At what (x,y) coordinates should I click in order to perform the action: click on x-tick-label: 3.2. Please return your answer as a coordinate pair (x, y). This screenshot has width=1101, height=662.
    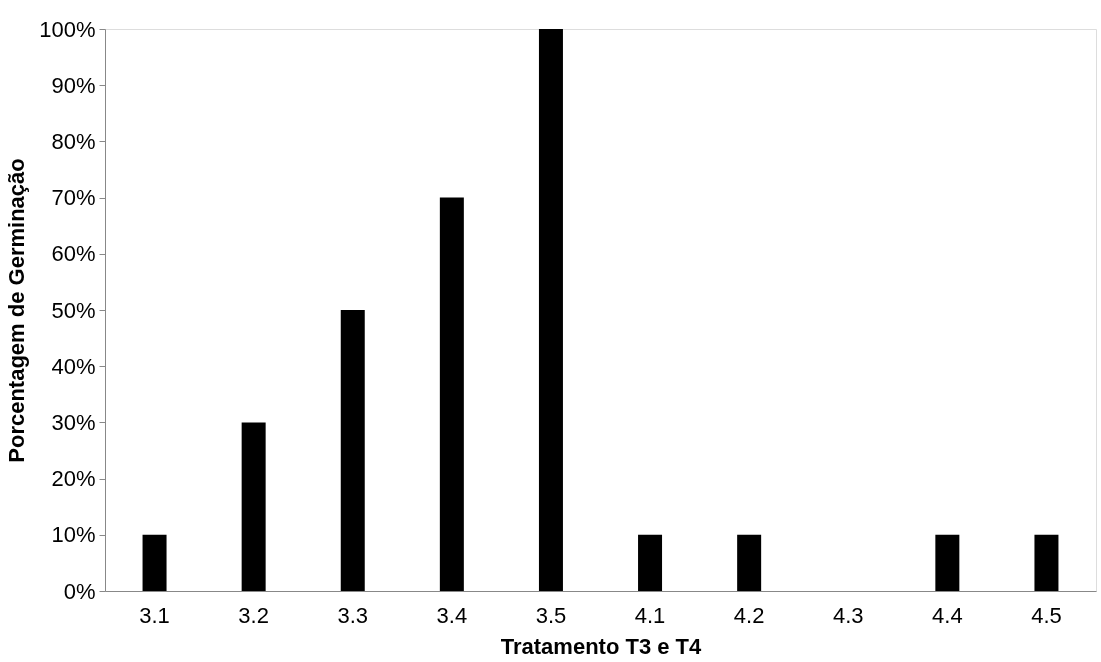
    Looking at the image, I should click on (253, 615).